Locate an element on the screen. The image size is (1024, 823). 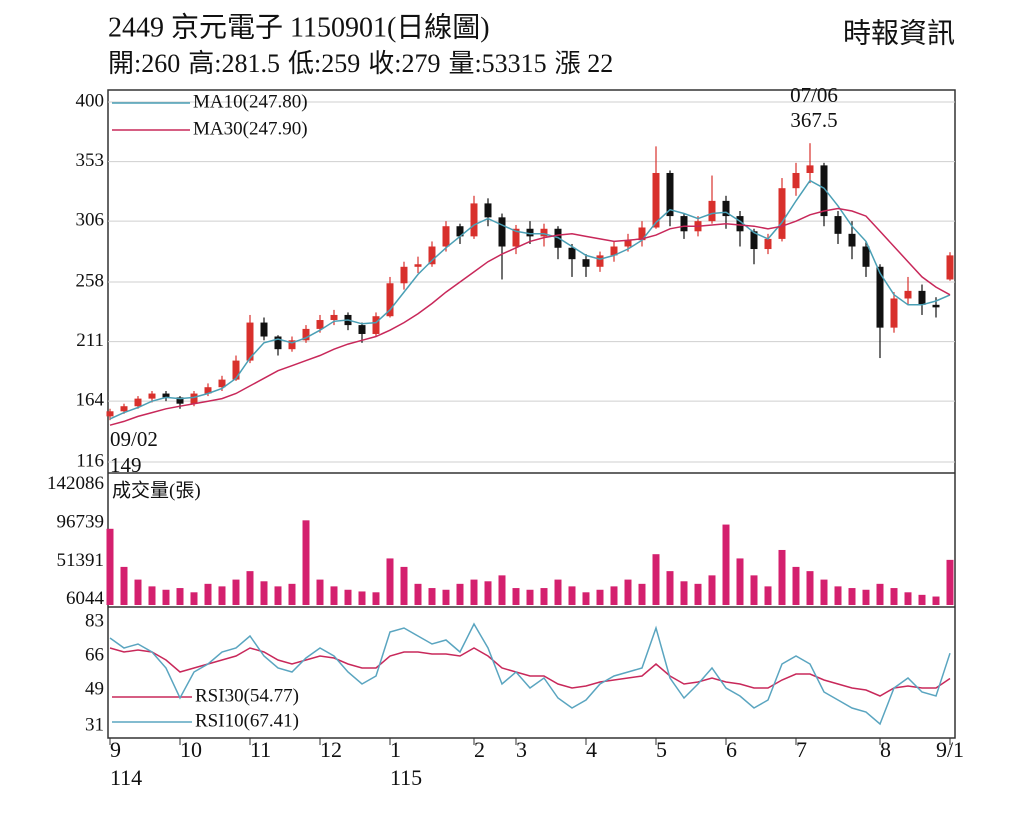
quote-label: 開: is located at coordinates (124, 63).